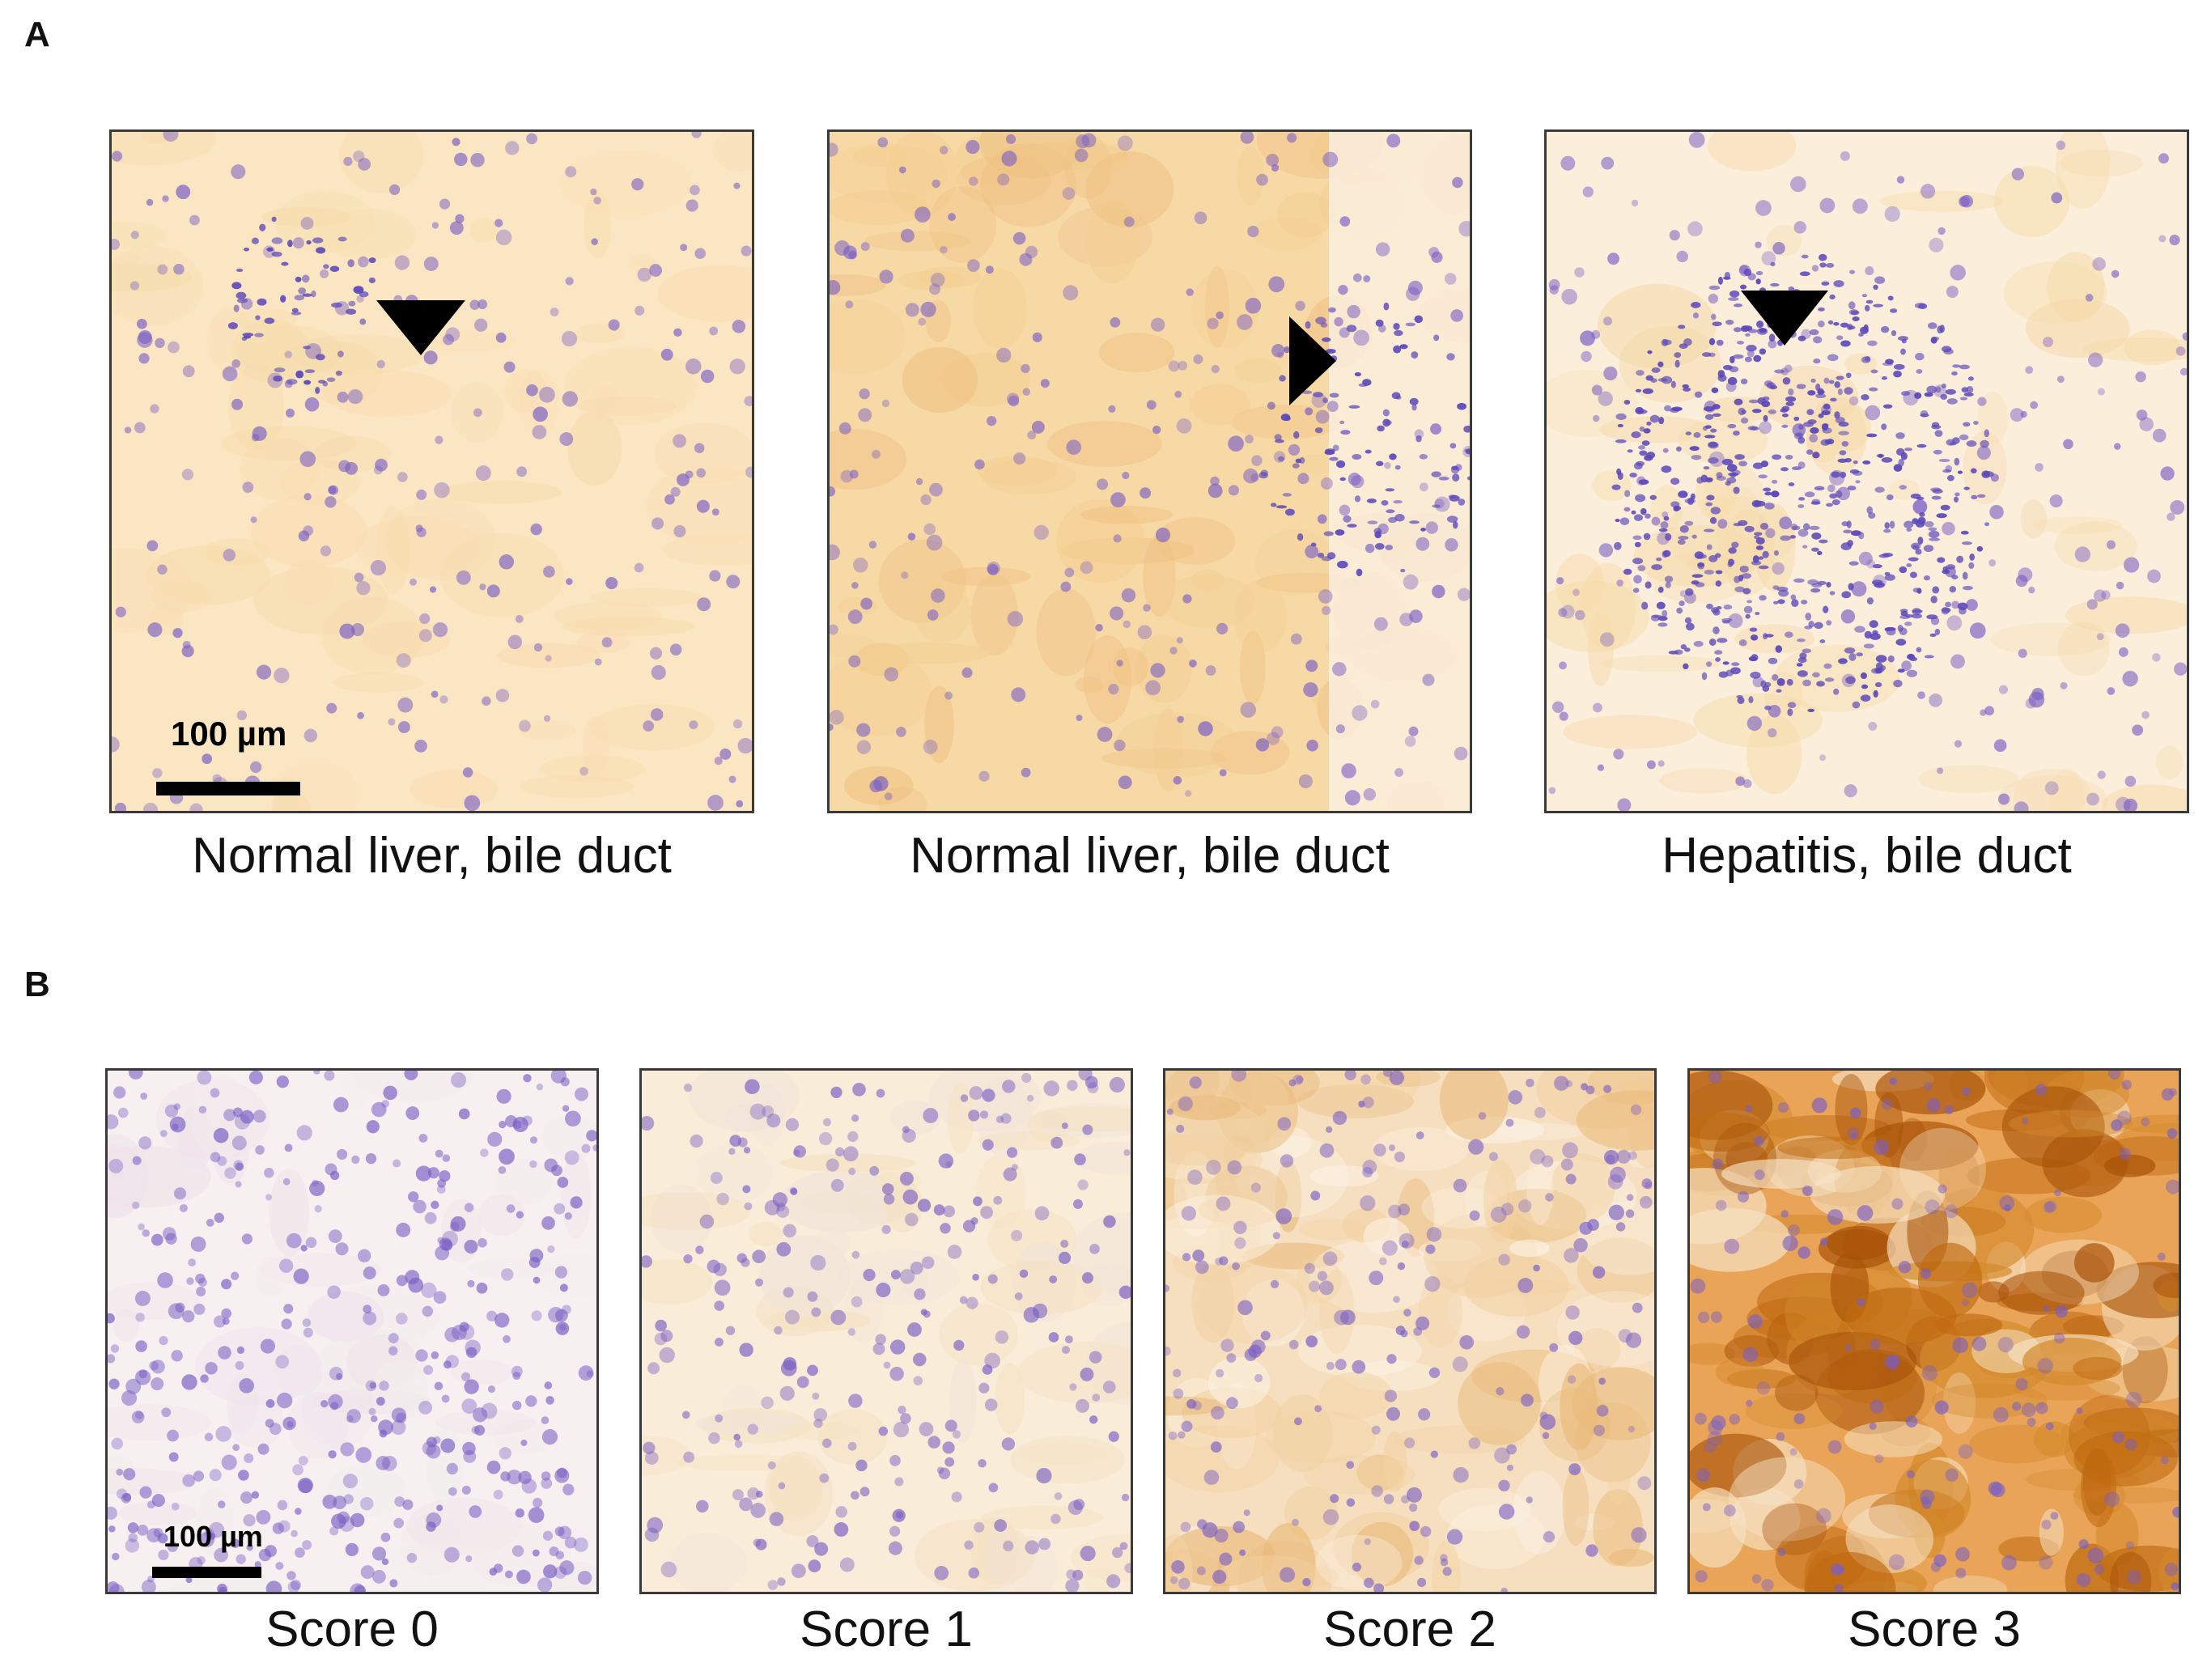 The width and height of the screenshot is (2207, 1680). I want to click on panel-letter-a: A, so click(37, 35).